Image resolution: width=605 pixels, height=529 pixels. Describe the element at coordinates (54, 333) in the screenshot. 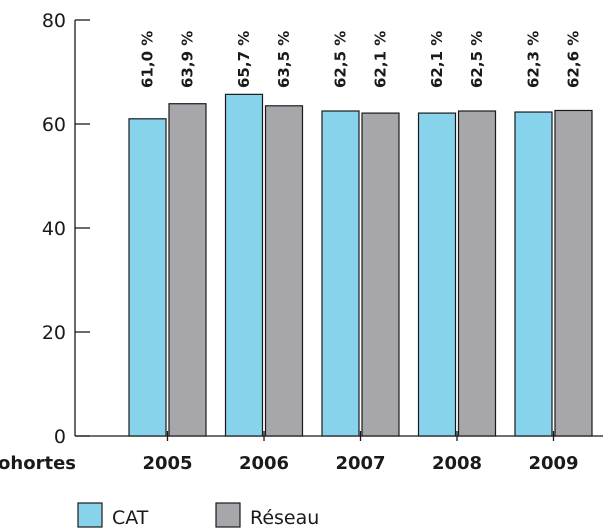

I see `y-tick-label: 20` at that location.